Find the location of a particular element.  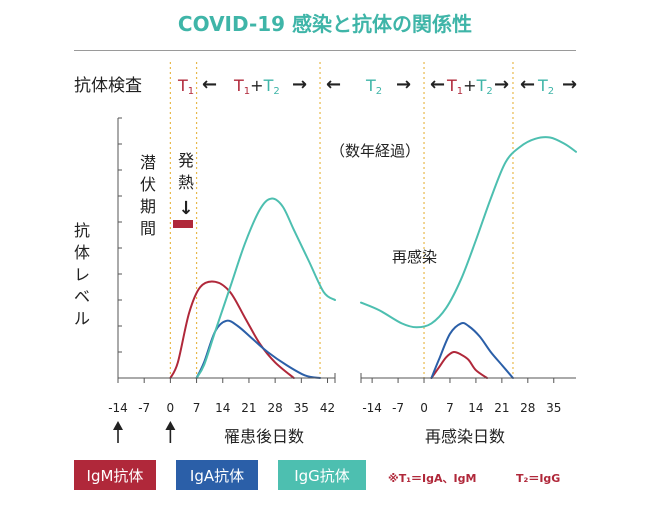

t1t2-arrow-right-icon: → is located at coordinates (299, 84).